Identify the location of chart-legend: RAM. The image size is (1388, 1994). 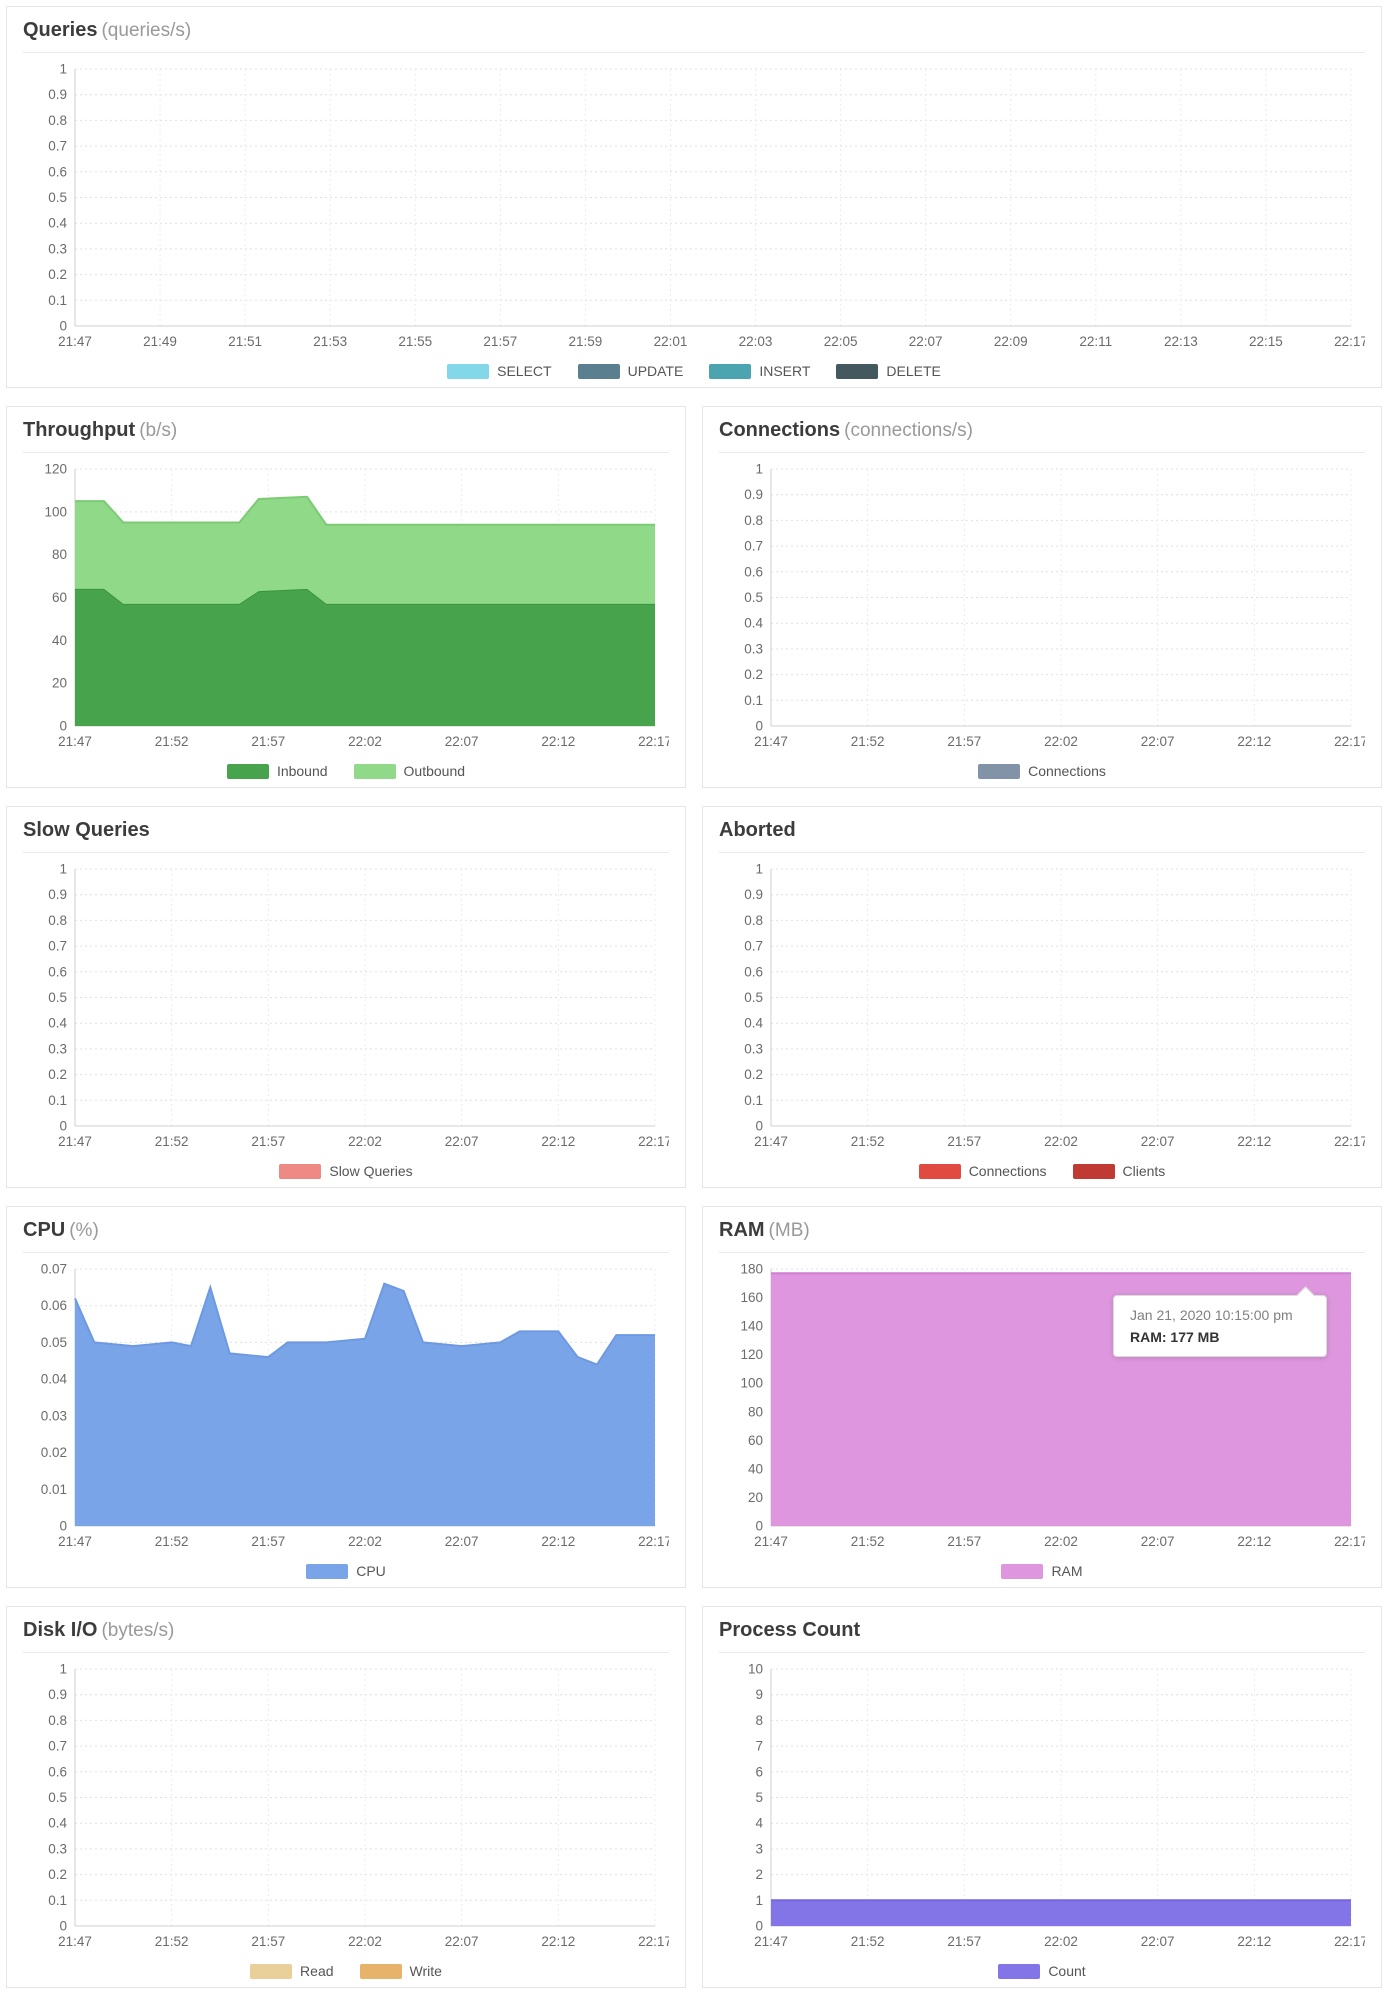
(1042, 1571).